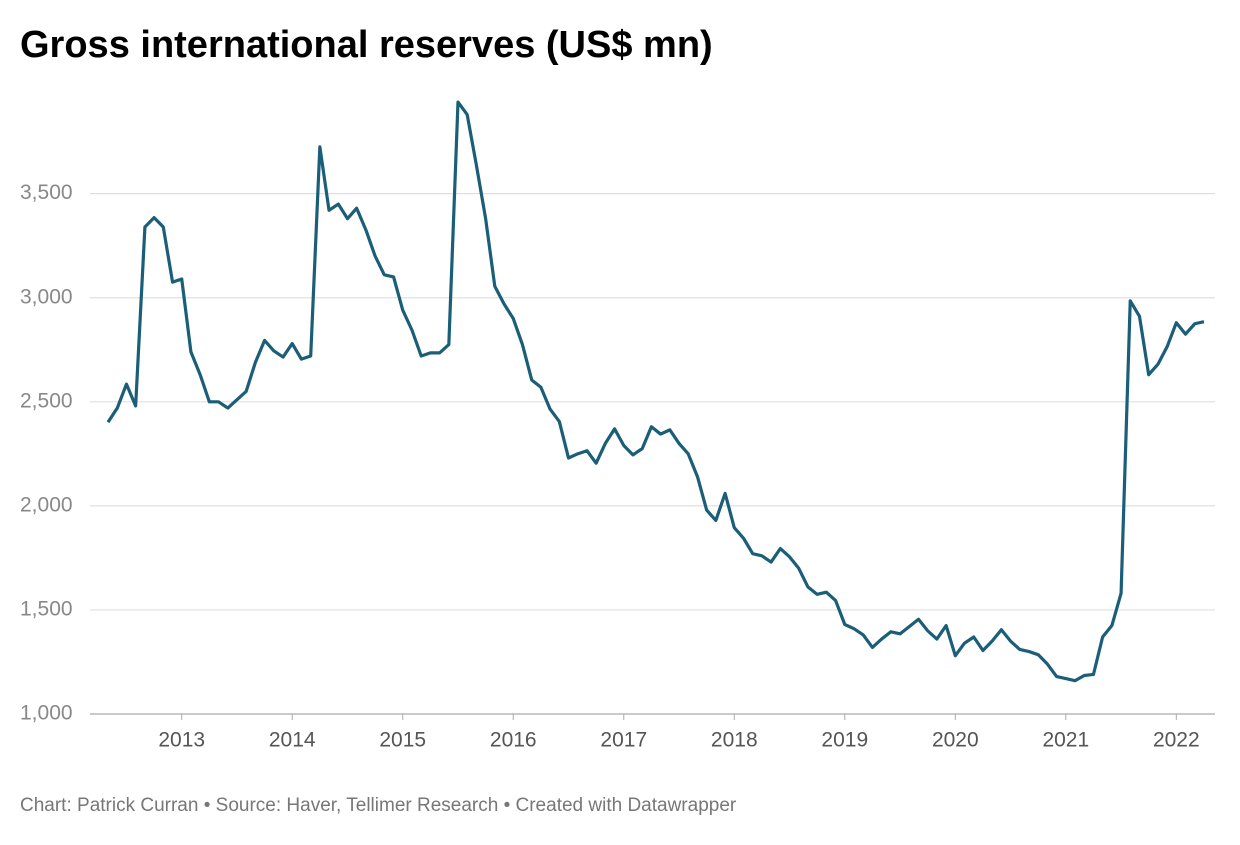 The width and height of the screenshot is (1240, 845). Describe the element at coordinates (181, 740) in the screenshot. I see `x-tick-label: 2013` at that location.